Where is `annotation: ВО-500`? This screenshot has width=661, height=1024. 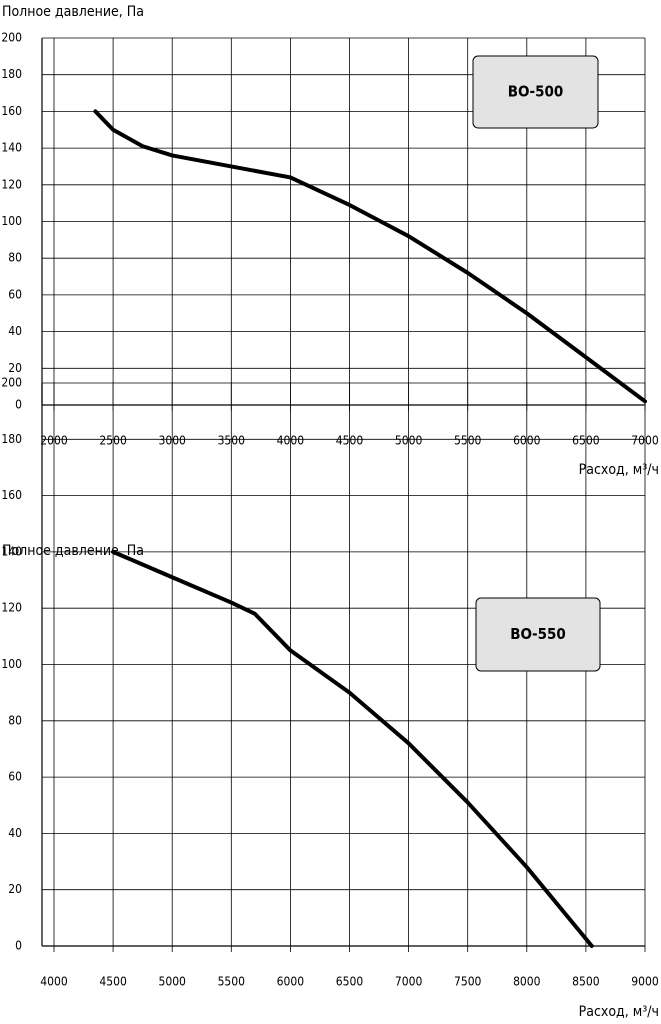 annotation: ВО-500 is located at coordinates (536, 92).